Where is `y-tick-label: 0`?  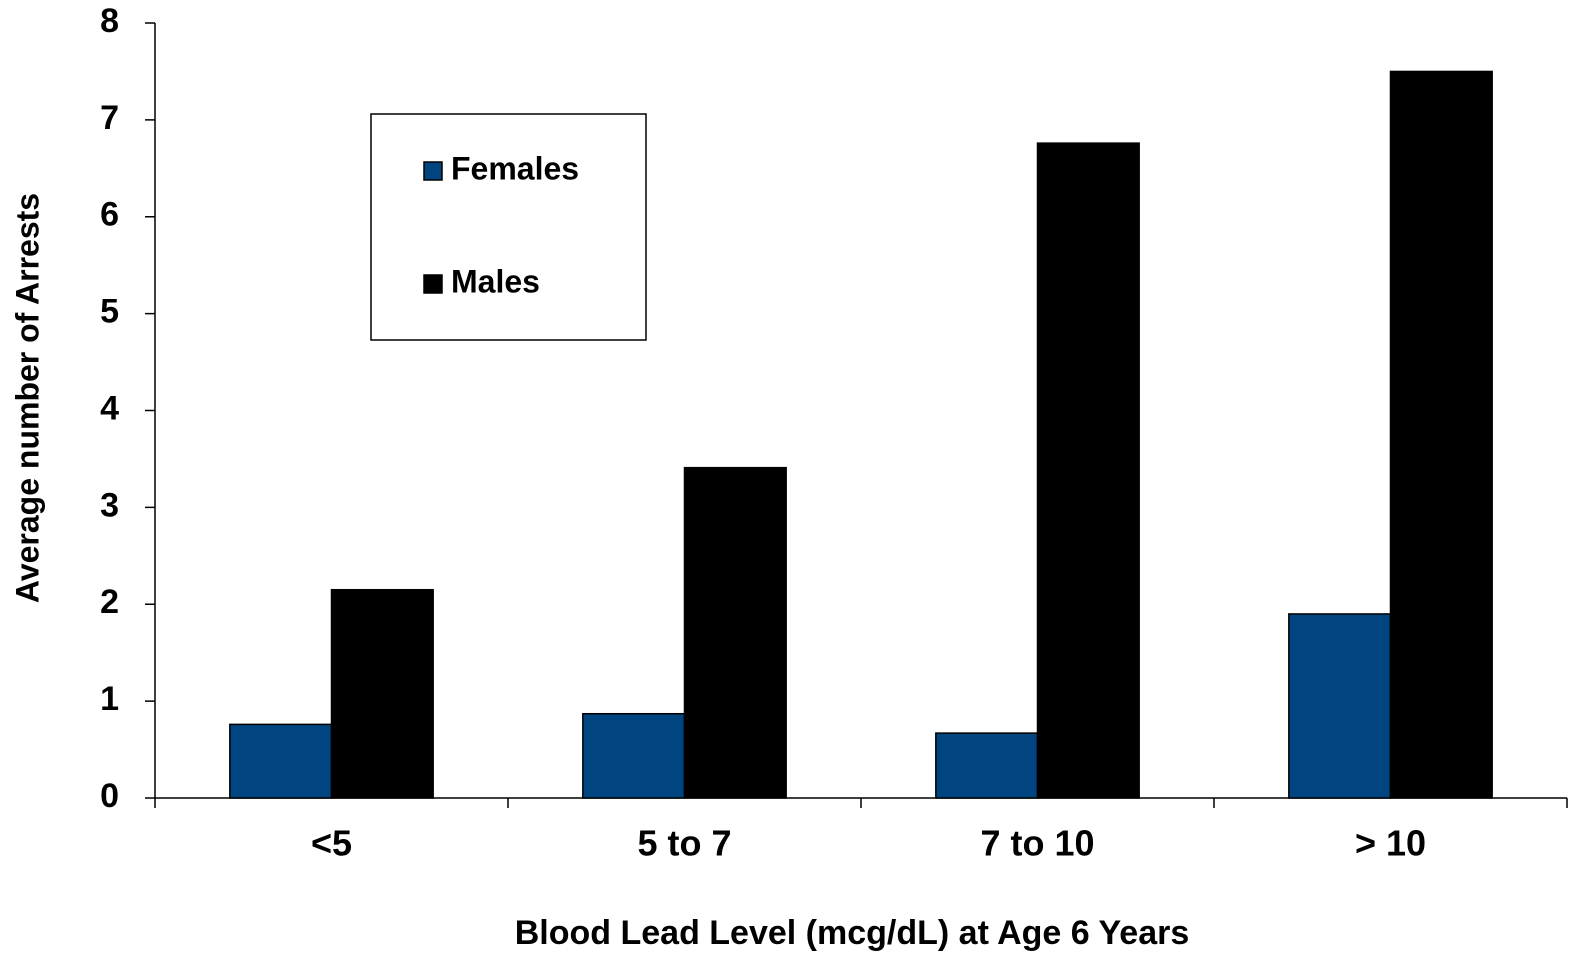 y-tick-label: 0 is located at coordinates (109, 796).